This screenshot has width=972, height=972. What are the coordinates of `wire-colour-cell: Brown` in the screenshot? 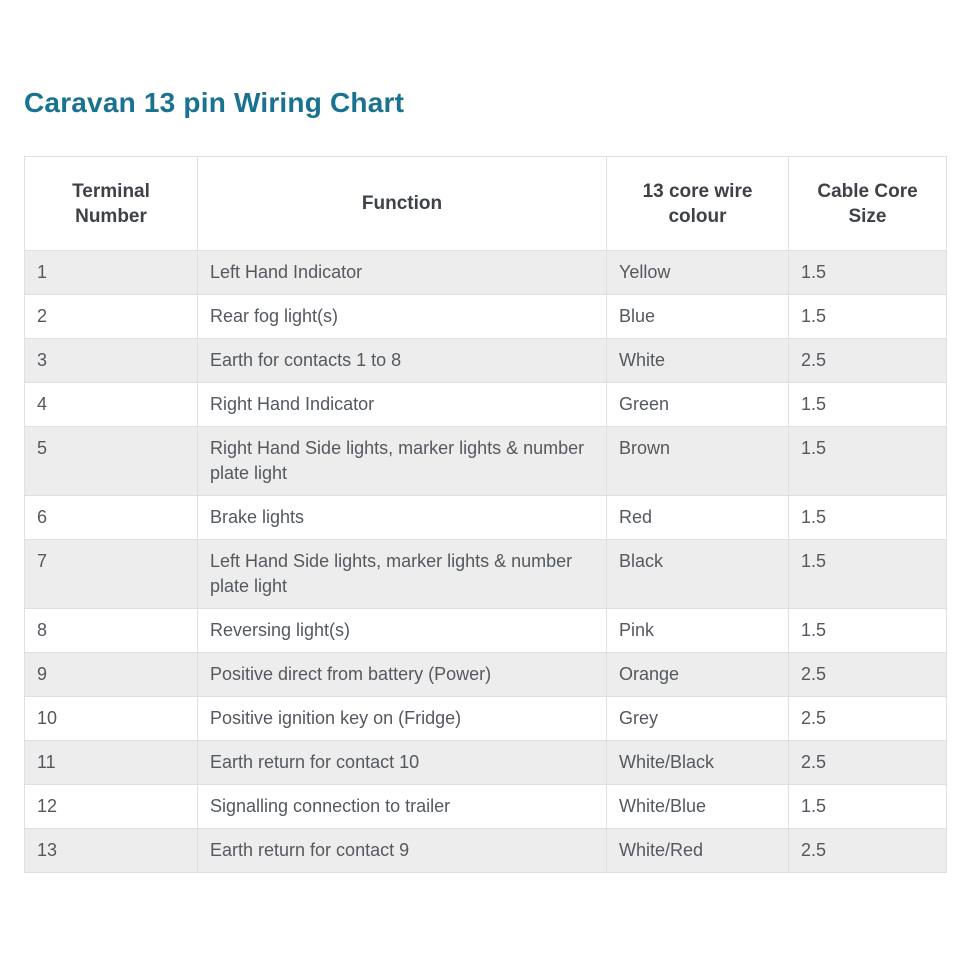 It's located at (697, 461).